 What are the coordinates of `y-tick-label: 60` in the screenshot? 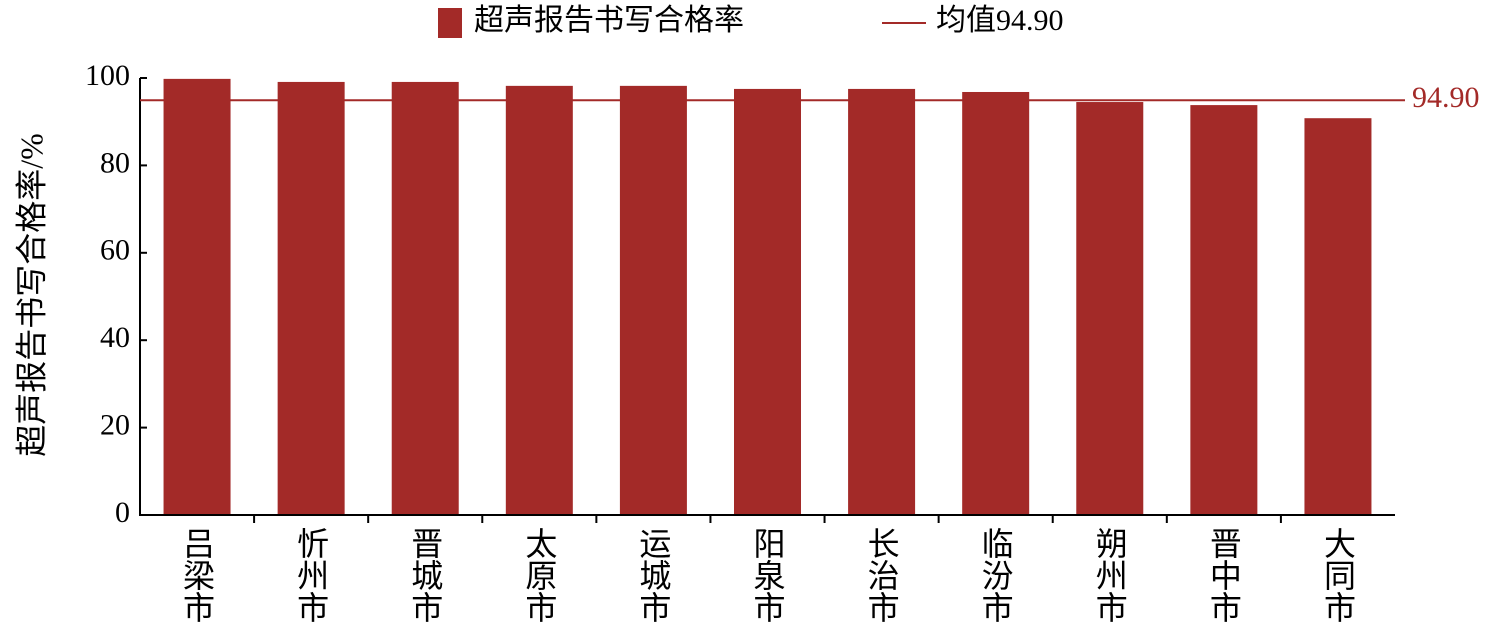 It's located at (115, 250).